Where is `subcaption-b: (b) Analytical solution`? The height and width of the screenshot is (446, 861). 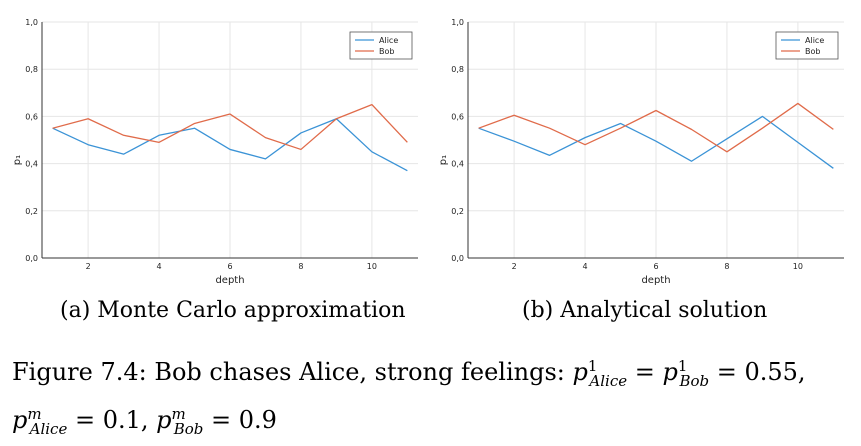 subcaption-b: (b) Analytical solution is located at coordinates (645, 310).